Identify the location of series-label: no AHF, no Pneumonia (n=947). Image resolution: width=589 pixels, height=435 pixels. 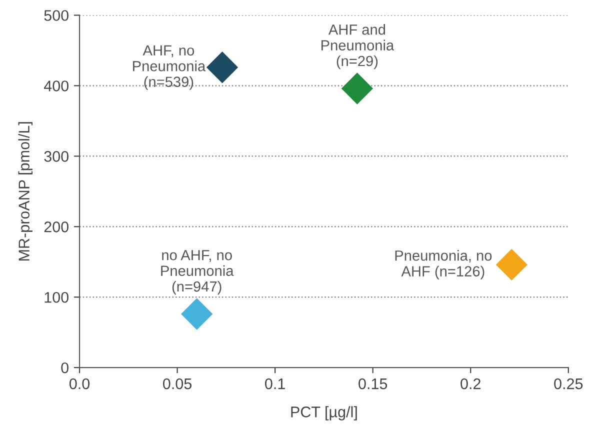
(197, 272).